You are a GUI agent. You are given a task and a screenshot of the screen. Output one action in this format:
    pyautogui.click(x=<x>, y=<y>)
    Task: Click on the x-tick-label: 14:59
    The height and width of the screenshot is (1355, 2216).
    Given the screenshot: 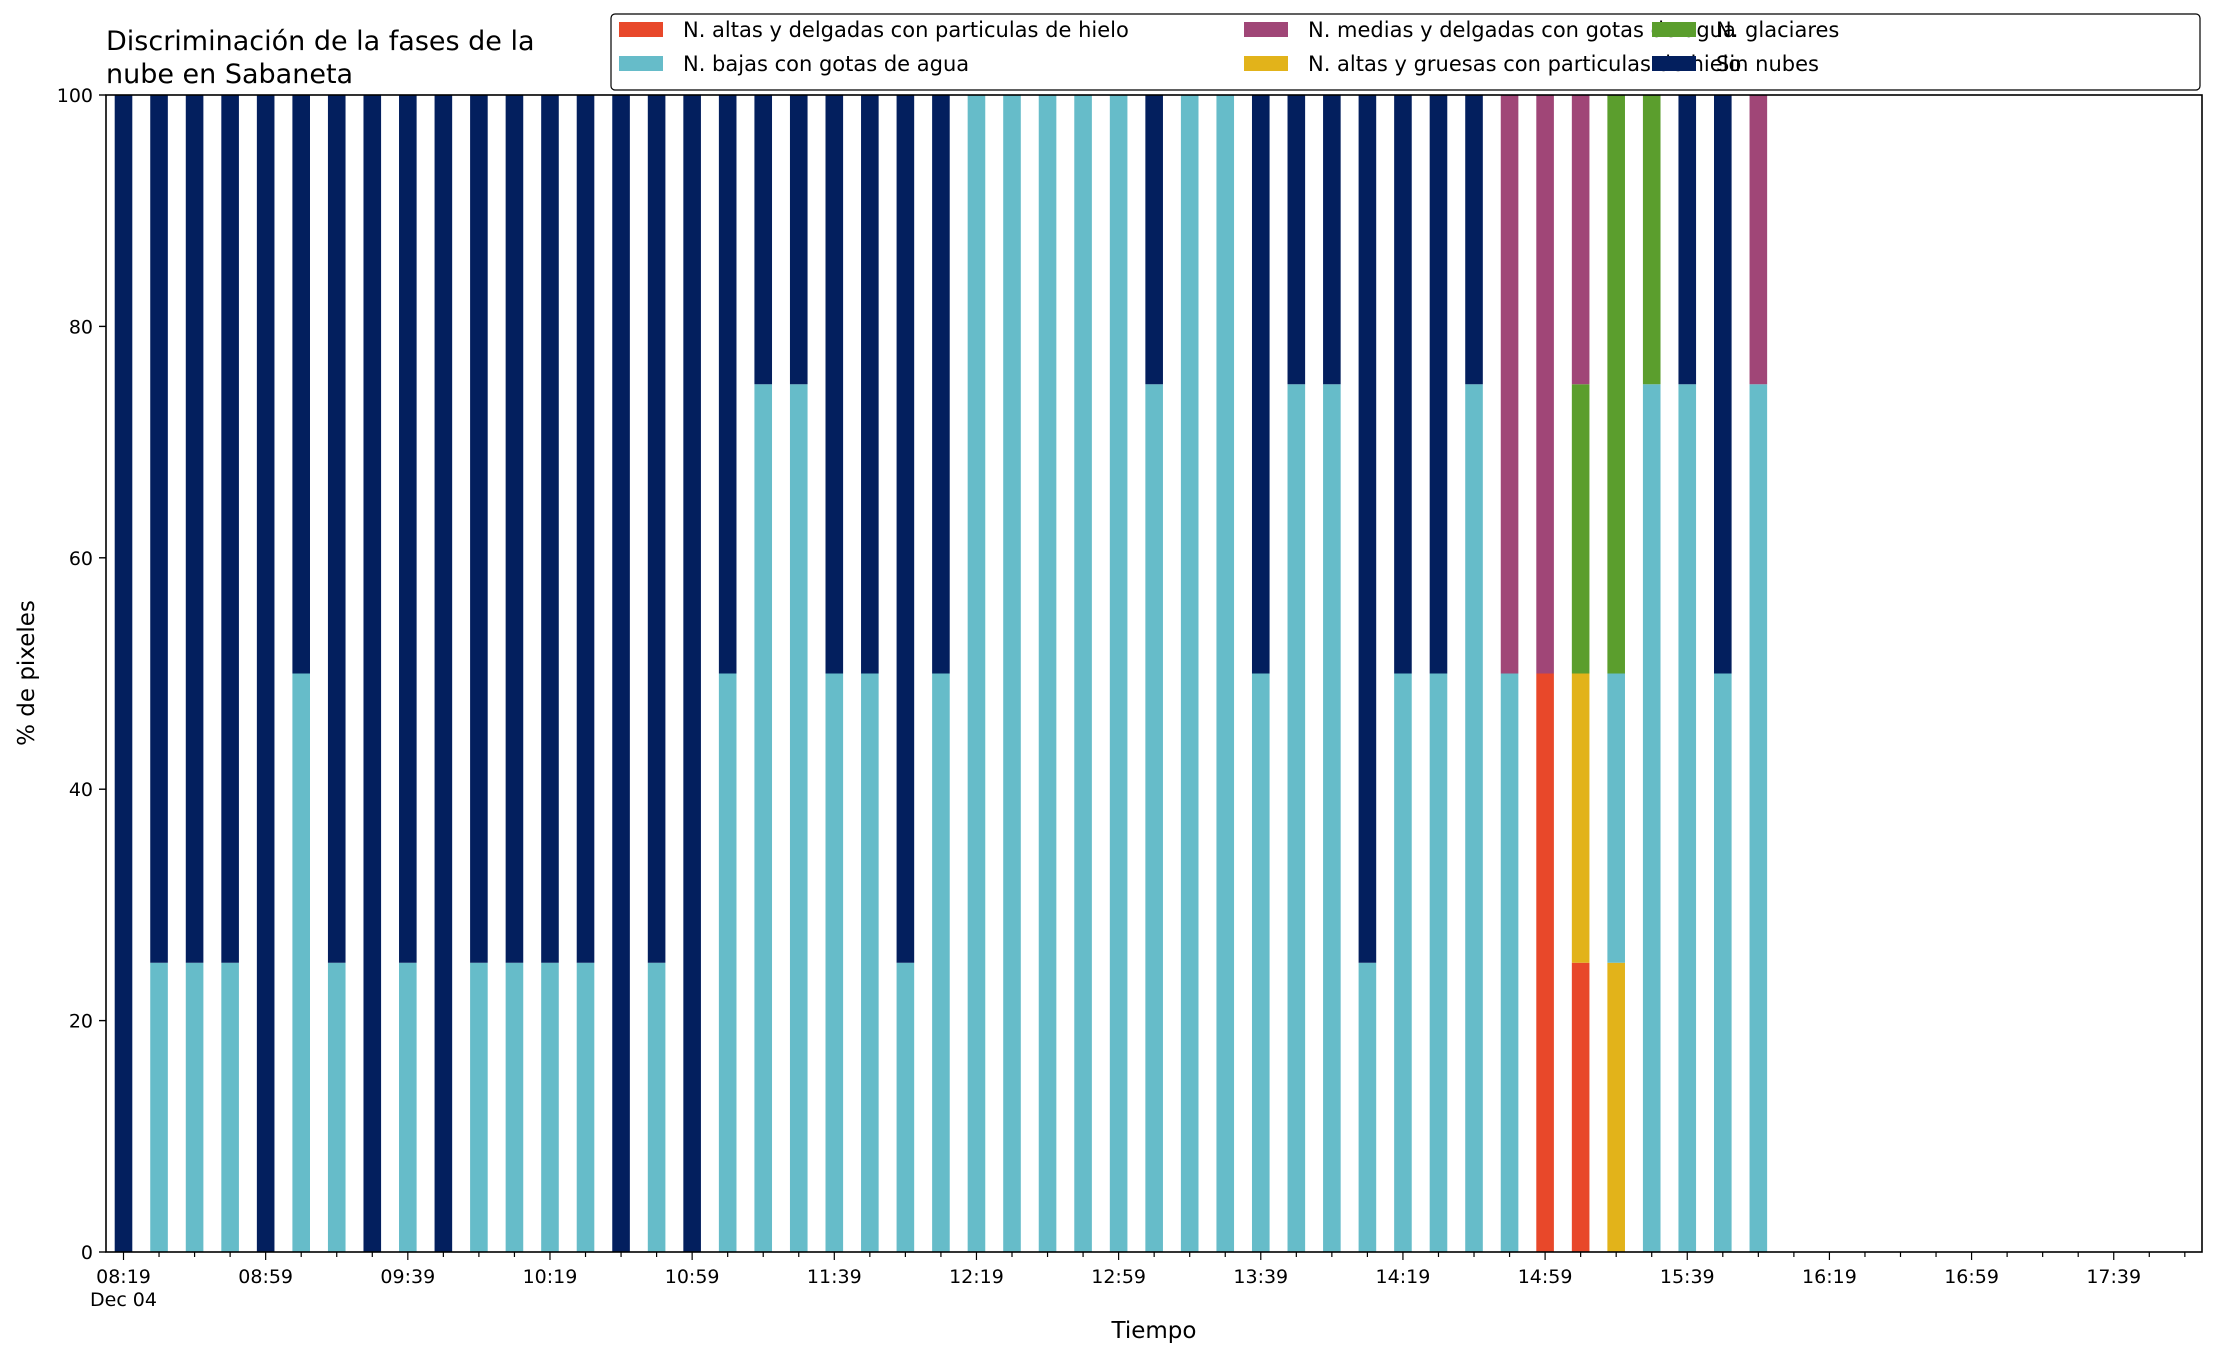 What is the action you would take?
    pyautogui.click(x=1545, y=1277)
    